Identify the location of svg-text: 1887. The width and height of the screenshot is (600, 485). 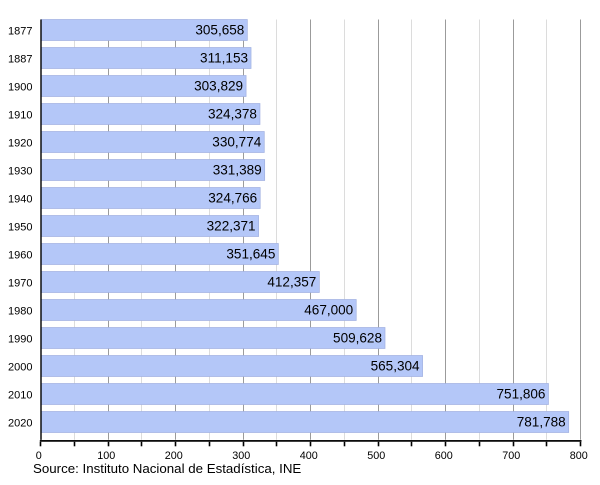
(20, 60).